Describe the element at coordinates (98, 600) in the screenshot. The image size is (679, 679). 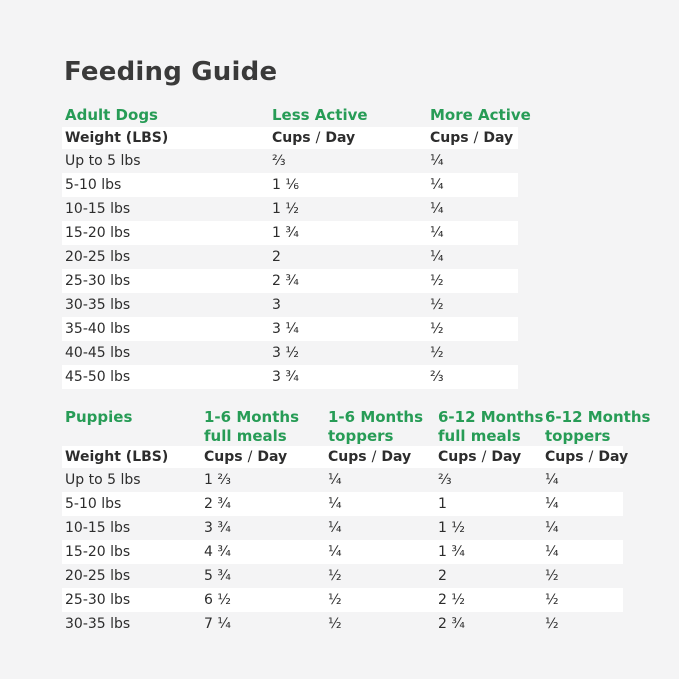
I see `weight-range-cell: 25-30 lbs` at that location.